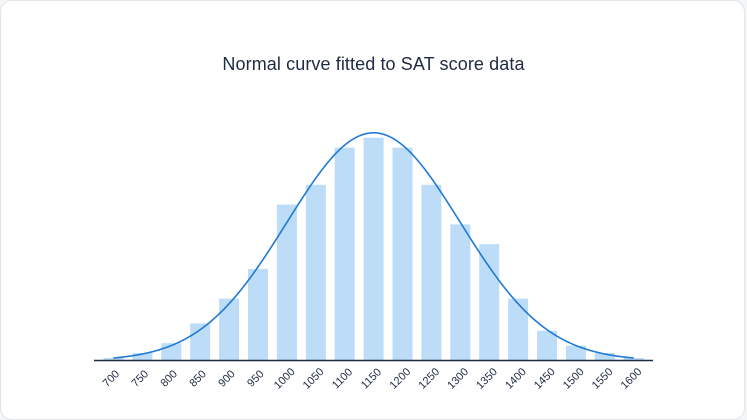 The height and width of the screenshot is (420, 747). Describe the element at coordinates (226, 378) in the screenshot. I see `tick-label-900: 900` at that location.